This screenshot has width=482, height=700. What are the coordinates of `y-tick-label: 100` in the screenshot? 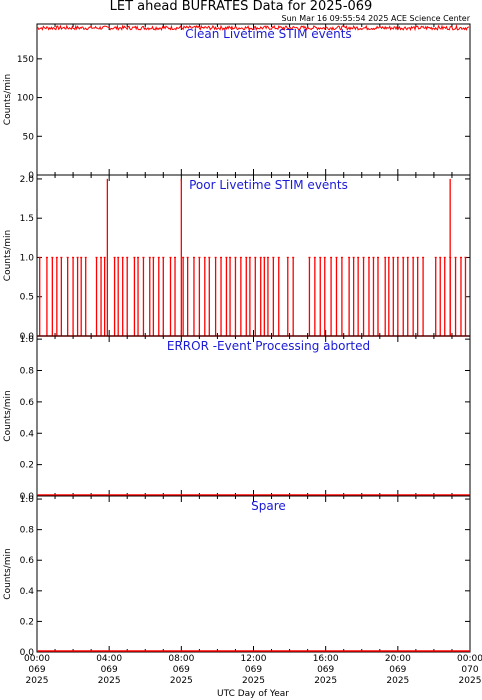 It's located at (25, 99).